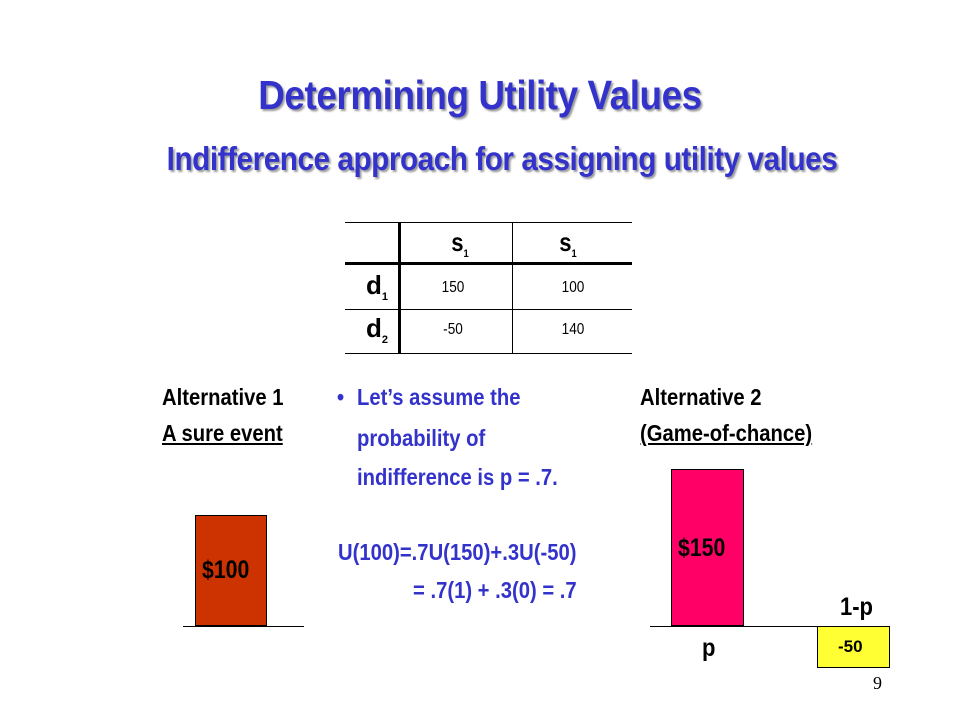 Image resolution: width=960 pixels, height=720 pixels. What do you see at coordinates (709, 648) in the screenshot?
I see `win-probability-label: p` at bounding box center [709, 648].